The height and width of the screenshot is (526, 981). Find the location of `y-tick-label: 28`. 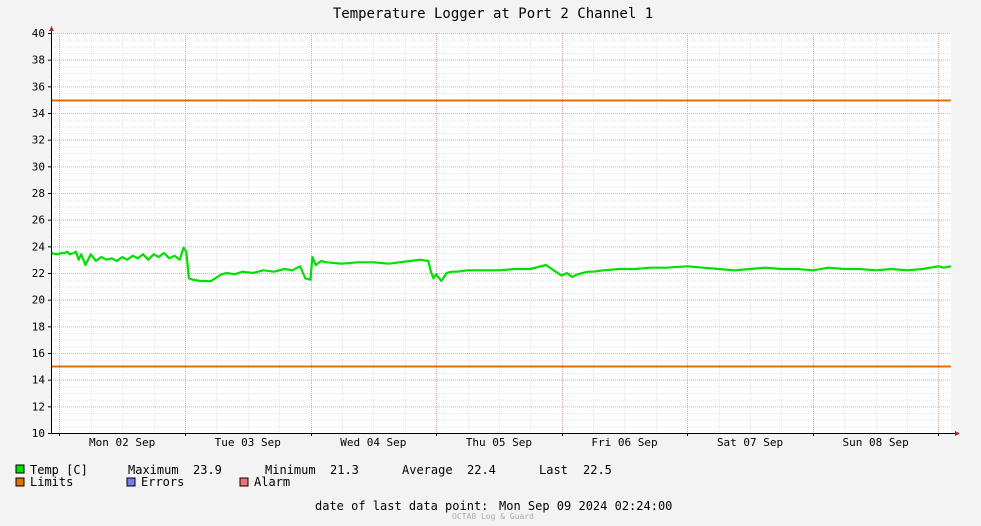

y-tick-label: 28 is located at coordinates (38, 193).